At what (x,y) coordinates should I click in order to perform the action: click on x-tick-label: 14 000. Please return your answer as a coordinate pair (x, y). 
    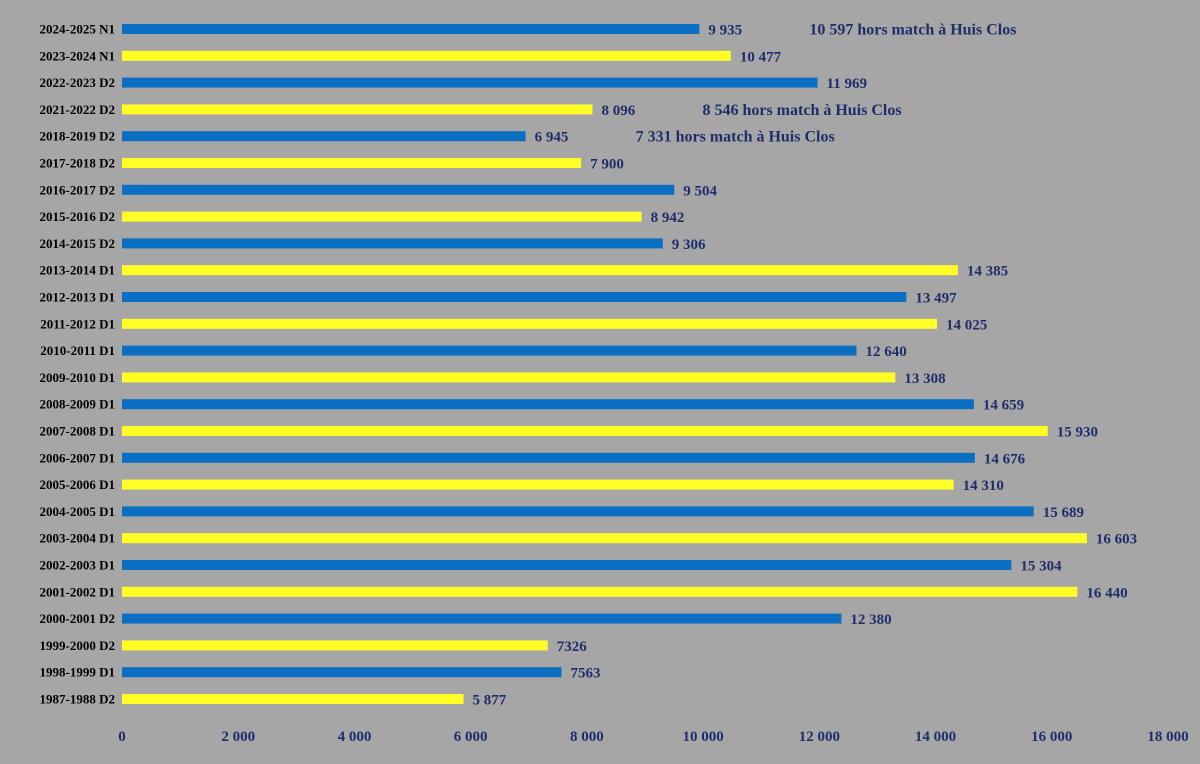
    Looking at the image, I should click on (935, 737).